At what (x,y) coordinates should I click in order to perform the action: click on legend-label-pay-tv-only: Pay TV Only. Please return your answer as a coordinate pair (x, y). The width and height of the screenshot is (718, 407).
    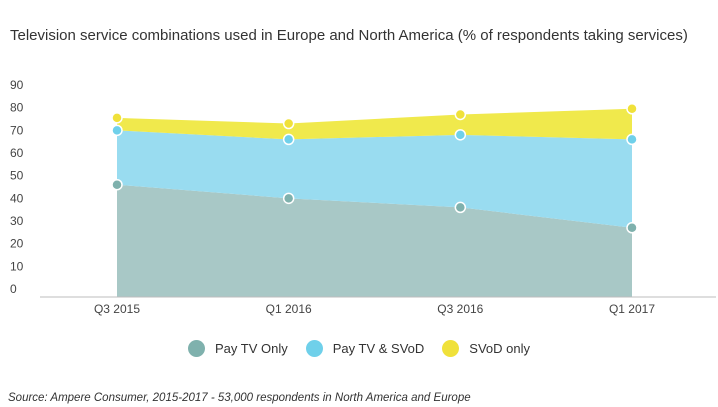
    Looking at the image, I should click on (251, 348).